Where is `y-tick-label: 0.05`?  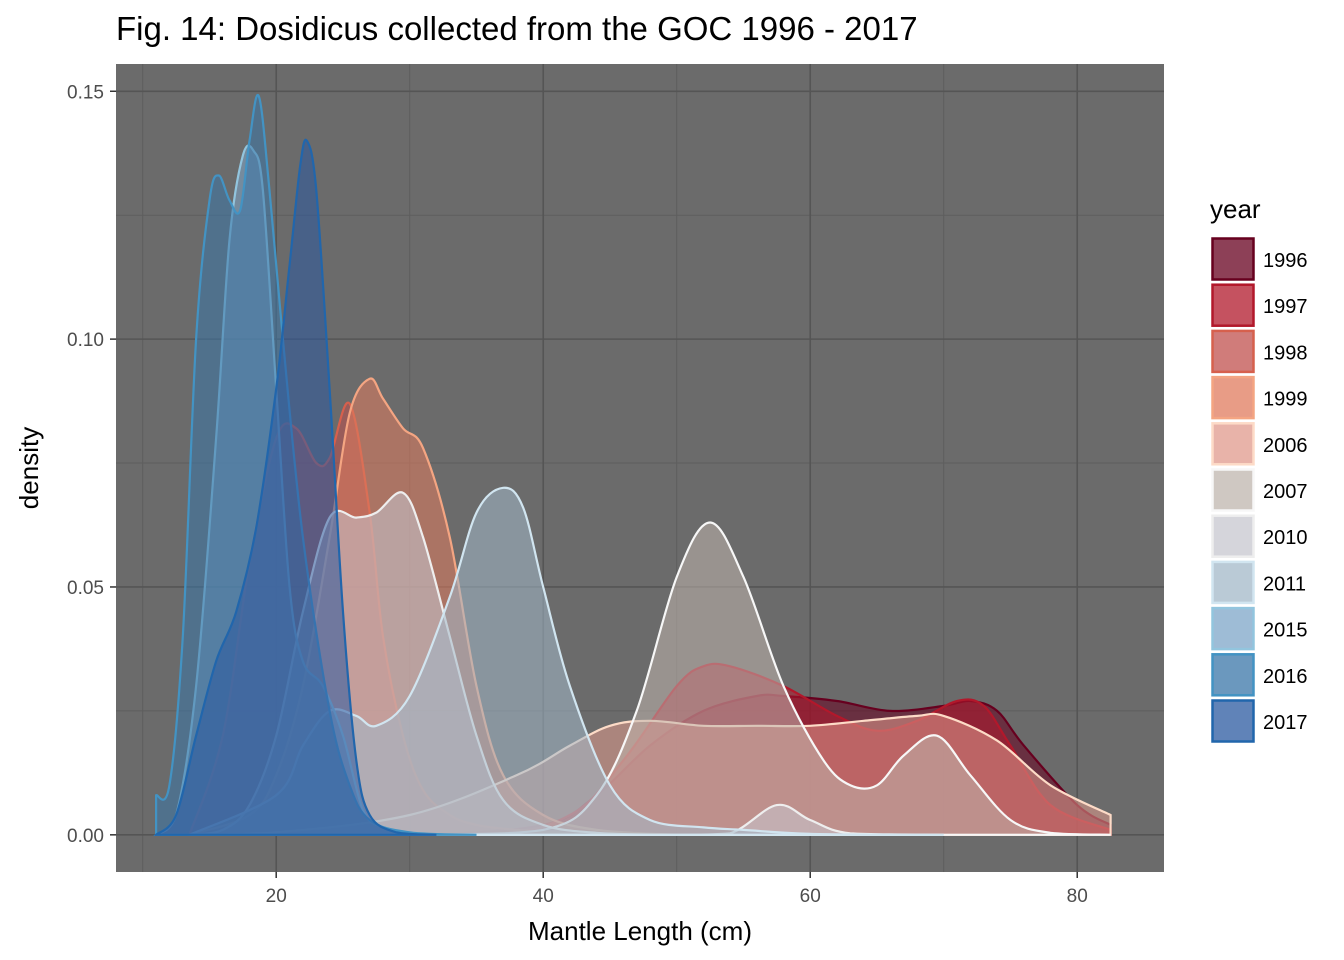 y-tick-label: 0.05 is located at coordinates (85, 588).